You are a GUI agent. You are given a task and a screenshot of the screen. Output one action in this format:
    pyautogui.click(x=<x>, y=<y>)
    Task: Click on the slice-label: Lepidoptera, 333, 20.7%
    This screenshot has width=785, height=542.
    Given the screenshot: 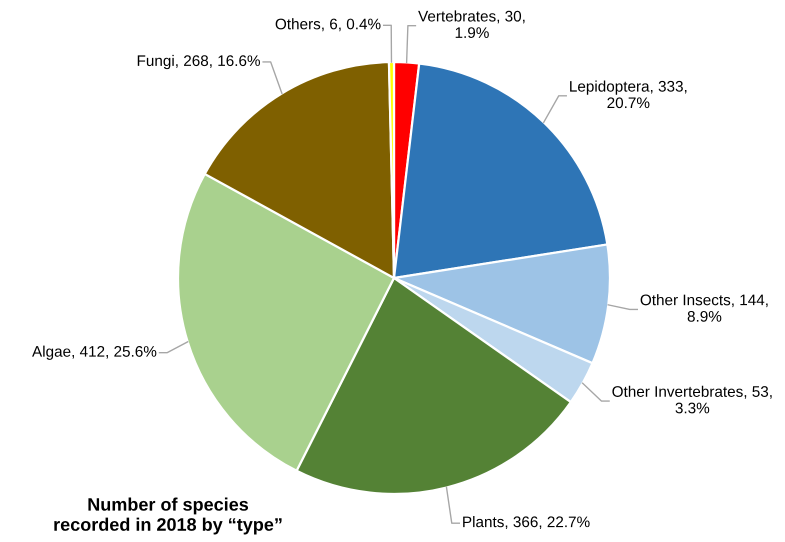 What is the action you would take?
    pyautogui.click(x=628, y=94)
    